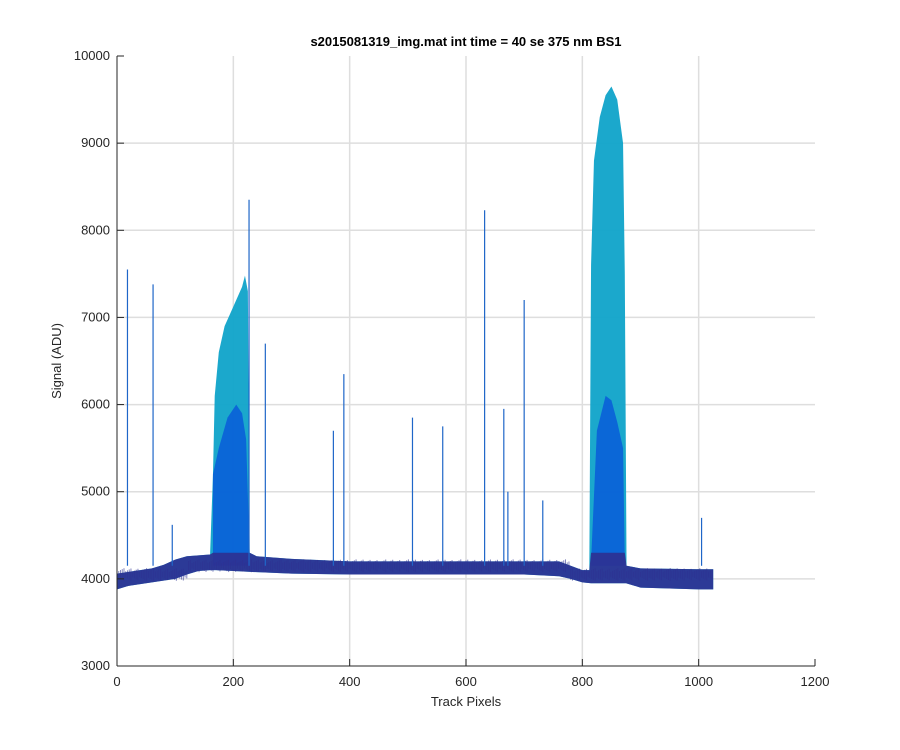  What do you see at coordinates (95, 316) in the screenshot?
I see `y-tick-label: 7000` at bounding box center [95, 316].